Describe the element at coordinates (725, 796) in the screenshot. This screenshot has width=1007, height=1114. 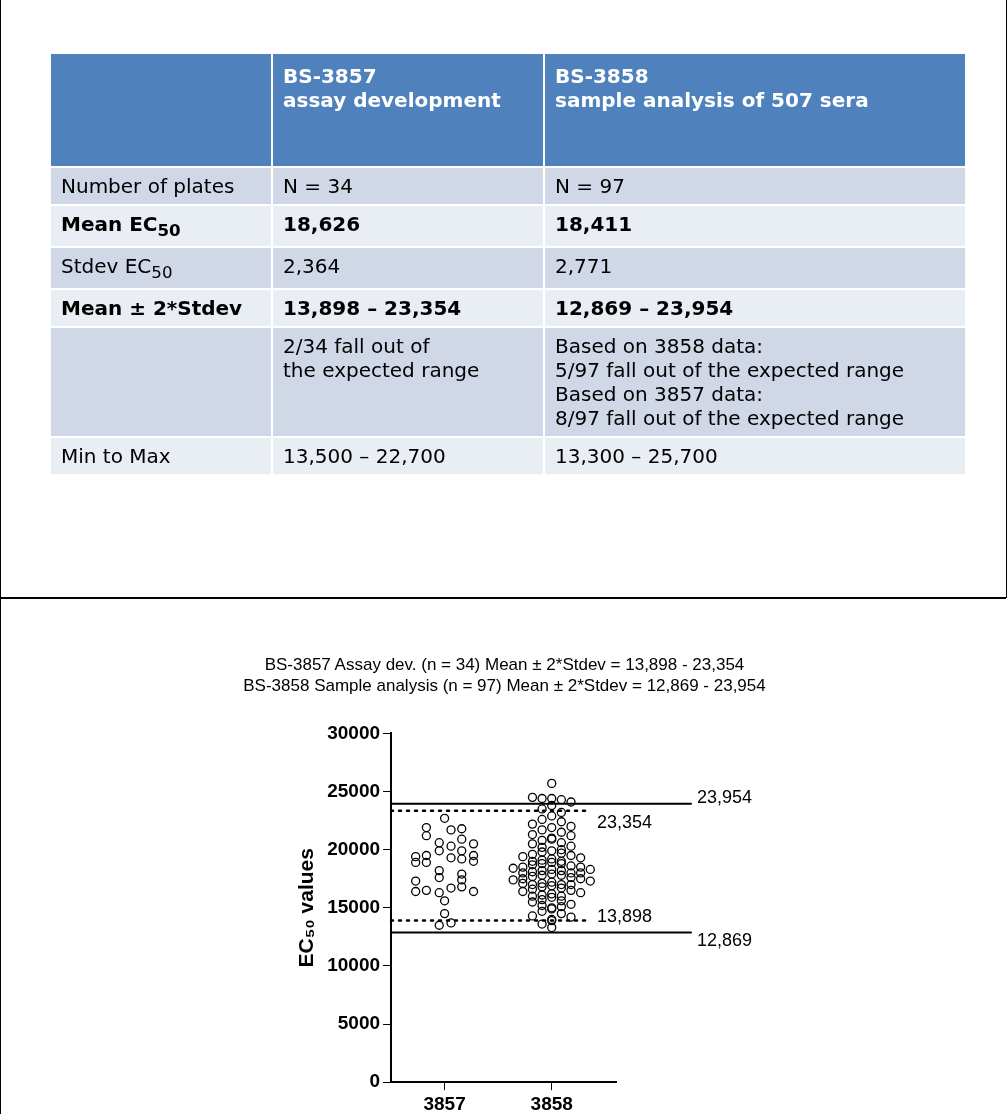
I see `ref-line-label: 23,954` at that location.